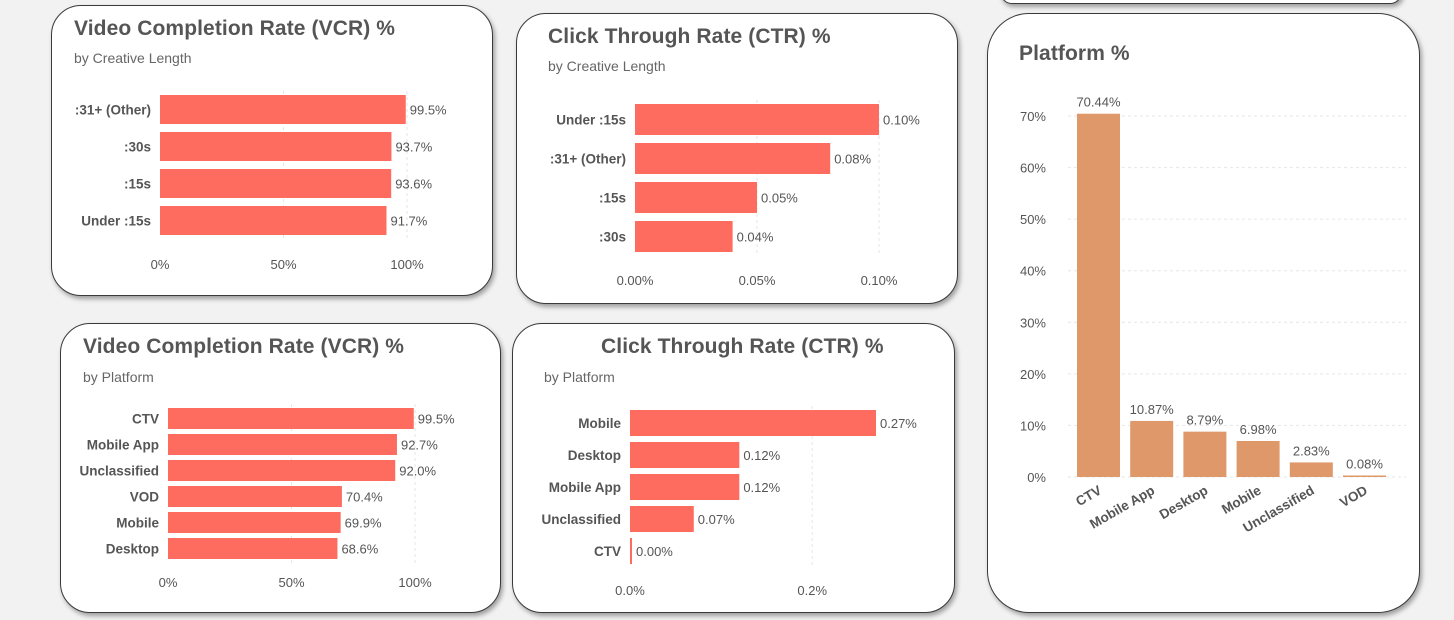  Describe the element at coordinates (812, 590) in the screenshot. I see `x-tick-label: 0.2%` at that location.